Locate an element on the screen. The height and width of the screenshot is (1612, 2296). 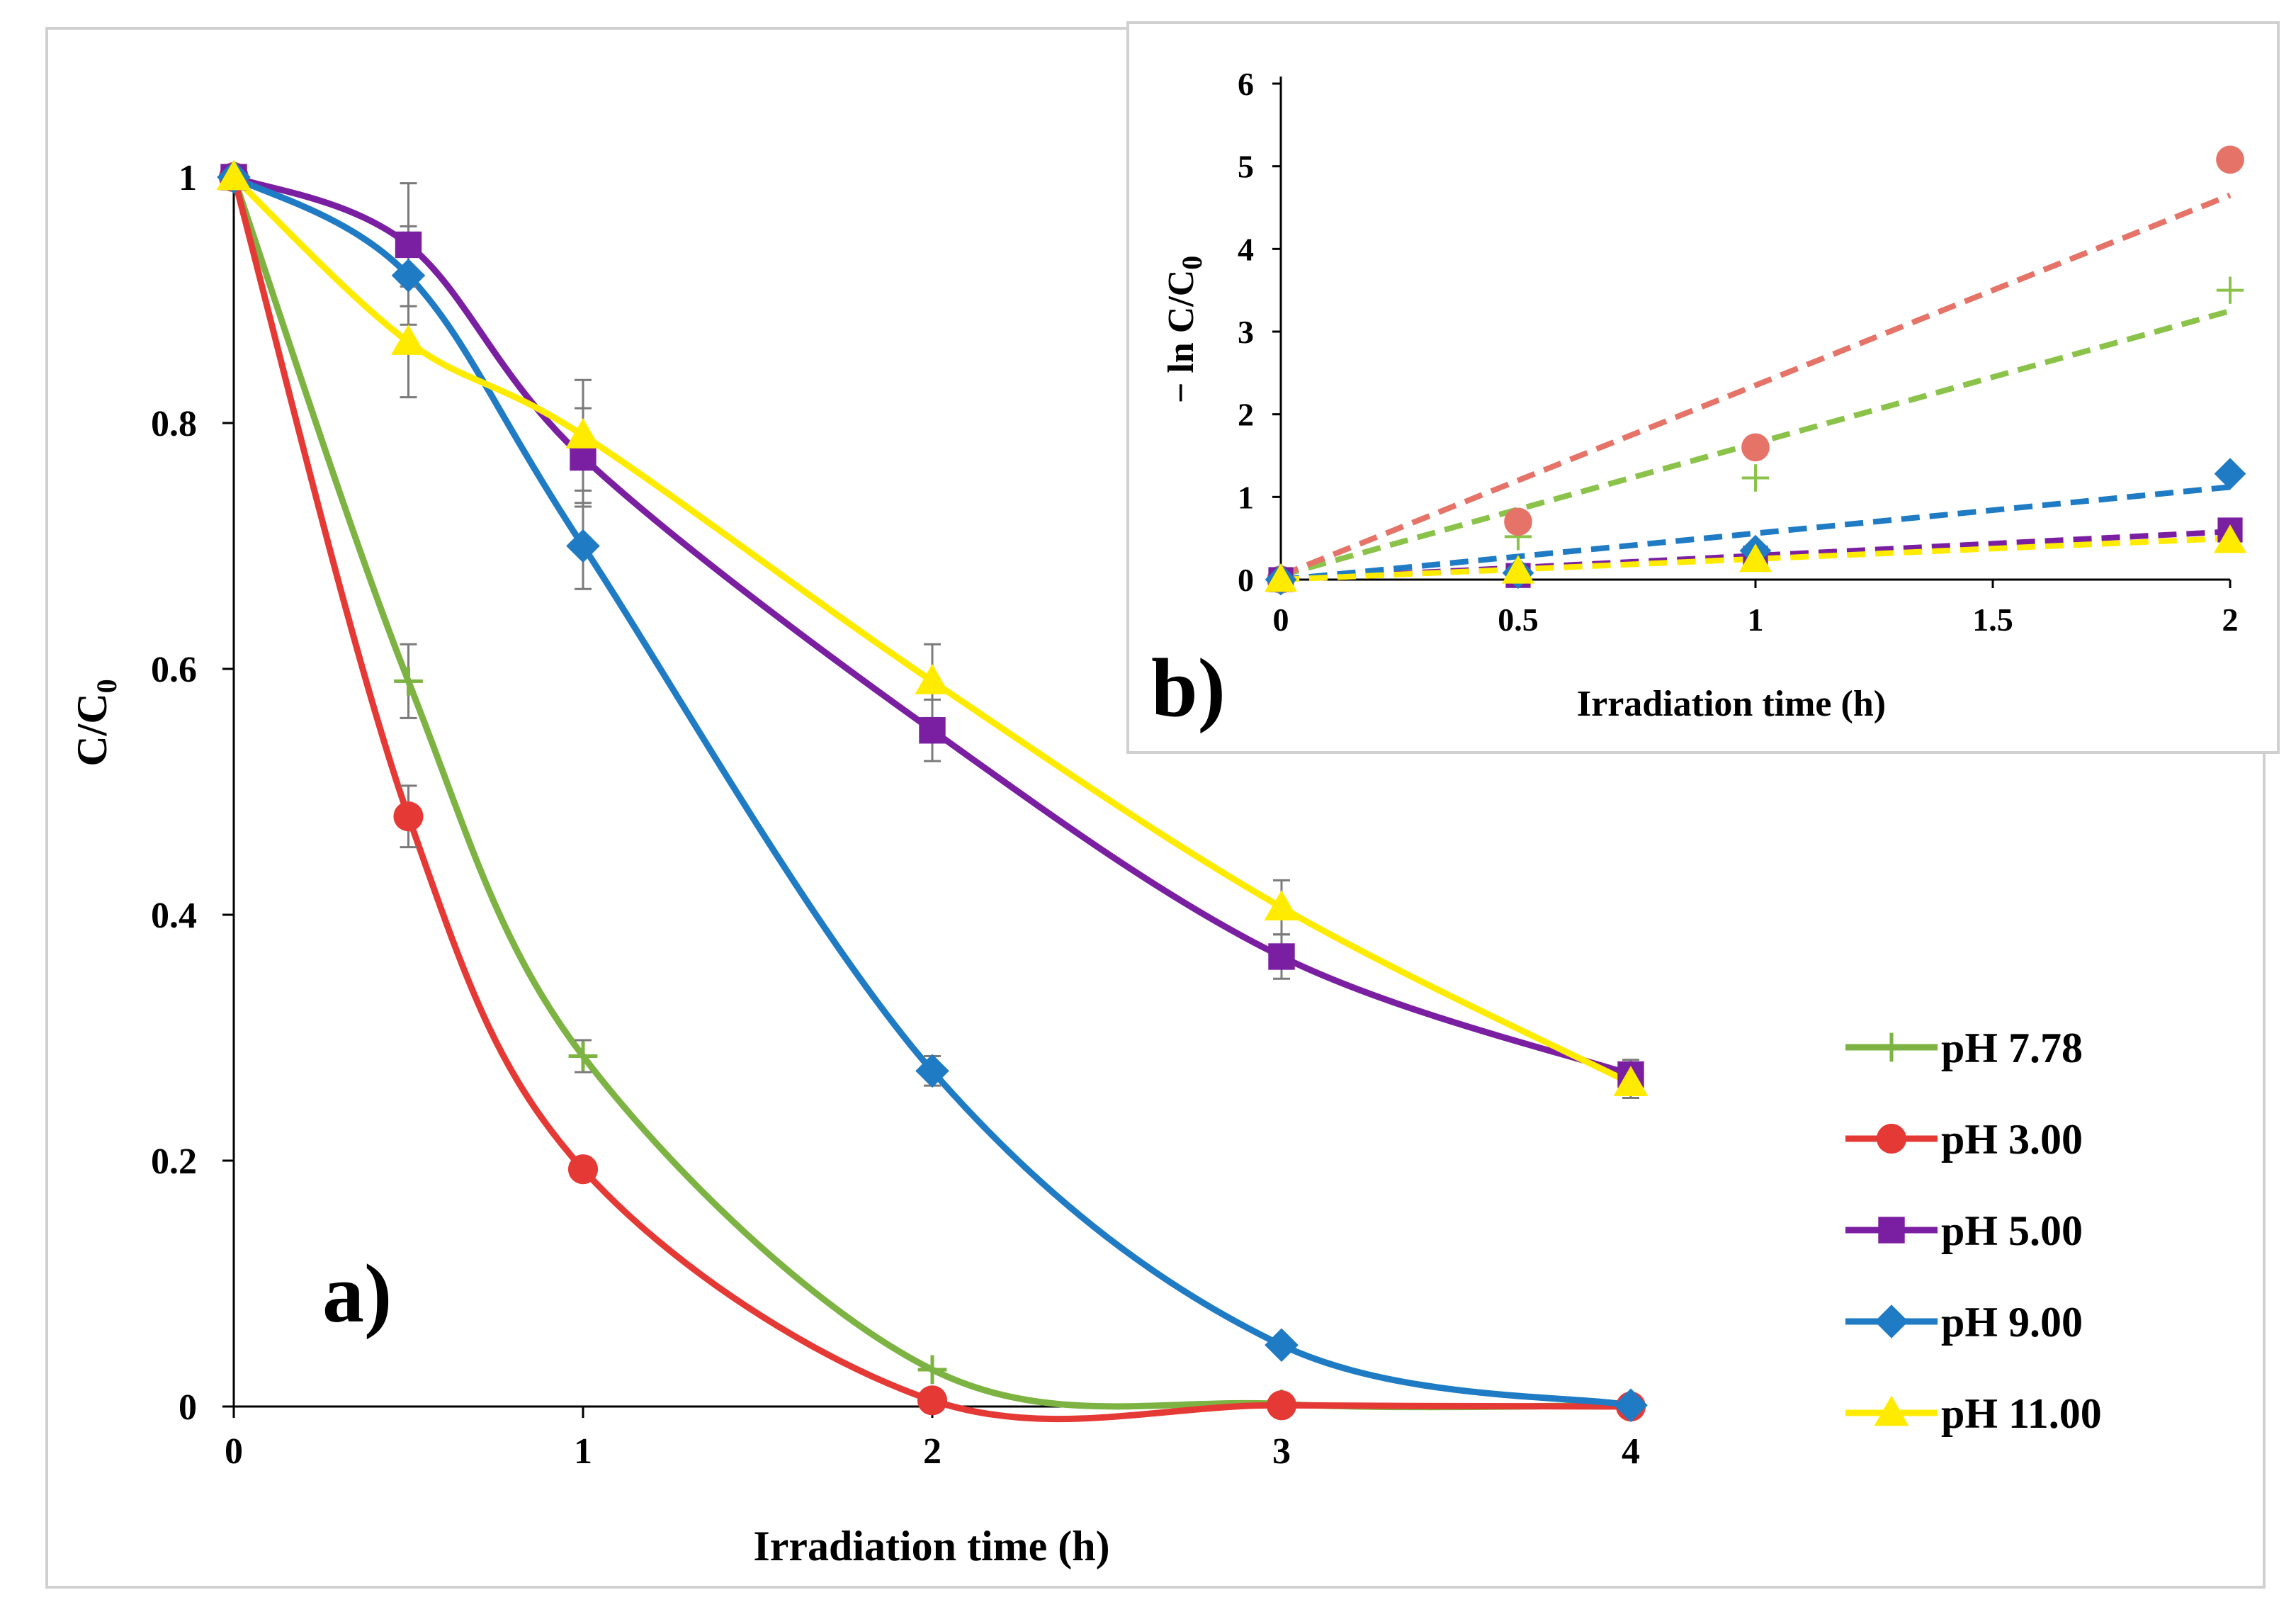
main-x-tick-label: 3 is located at coordinates (1281, 1451).